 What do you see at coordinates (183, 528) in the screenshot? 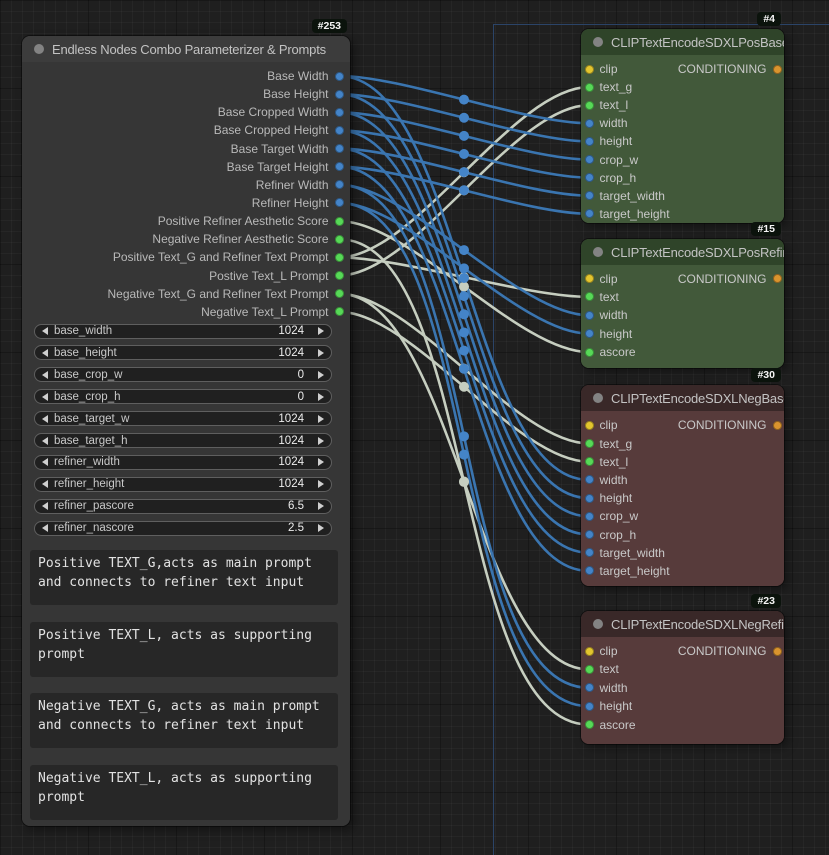
I see `widget-refiner-nascore: refiner_nascore 2.5` at bounding box center [183, 528].